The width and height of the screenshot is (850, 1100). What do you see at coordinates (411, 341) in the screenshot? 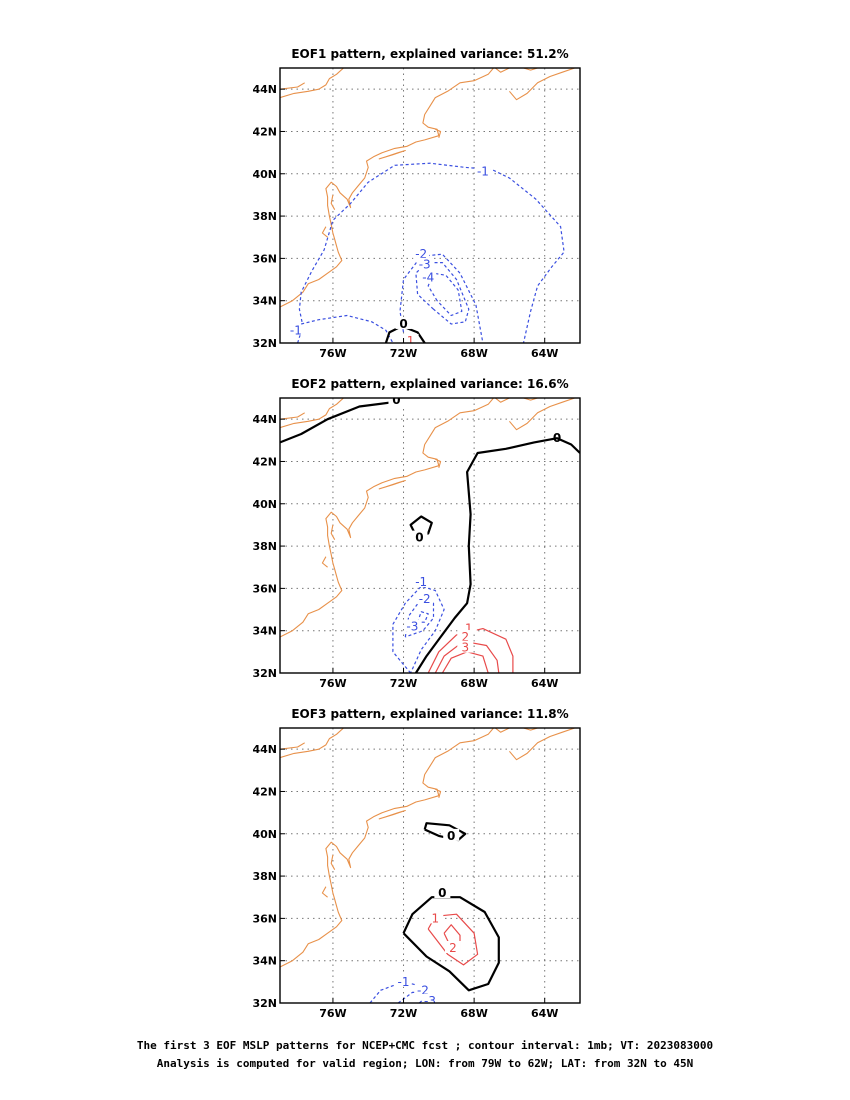
I see `contour-label: 1` at bounding box center [411, 341].